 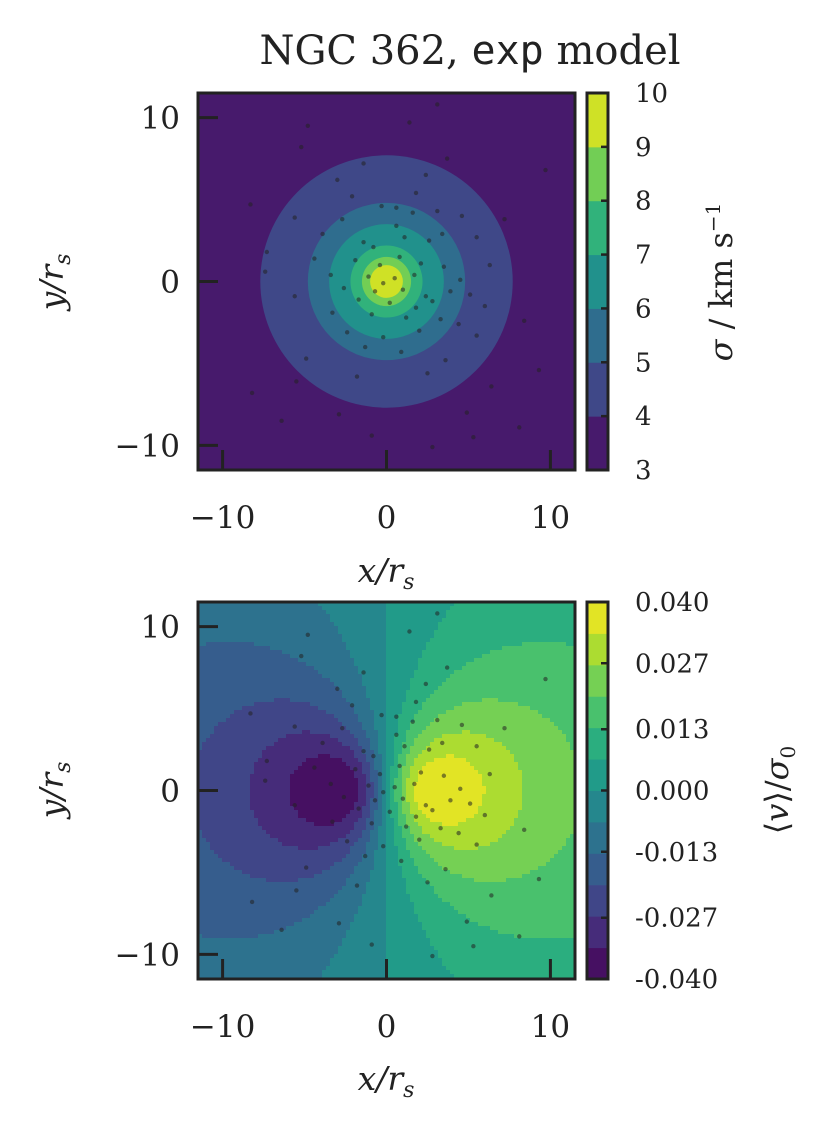 I want to click on velocity-colorbar-tick-label-0: -0.040, so click(x=676, y=980).